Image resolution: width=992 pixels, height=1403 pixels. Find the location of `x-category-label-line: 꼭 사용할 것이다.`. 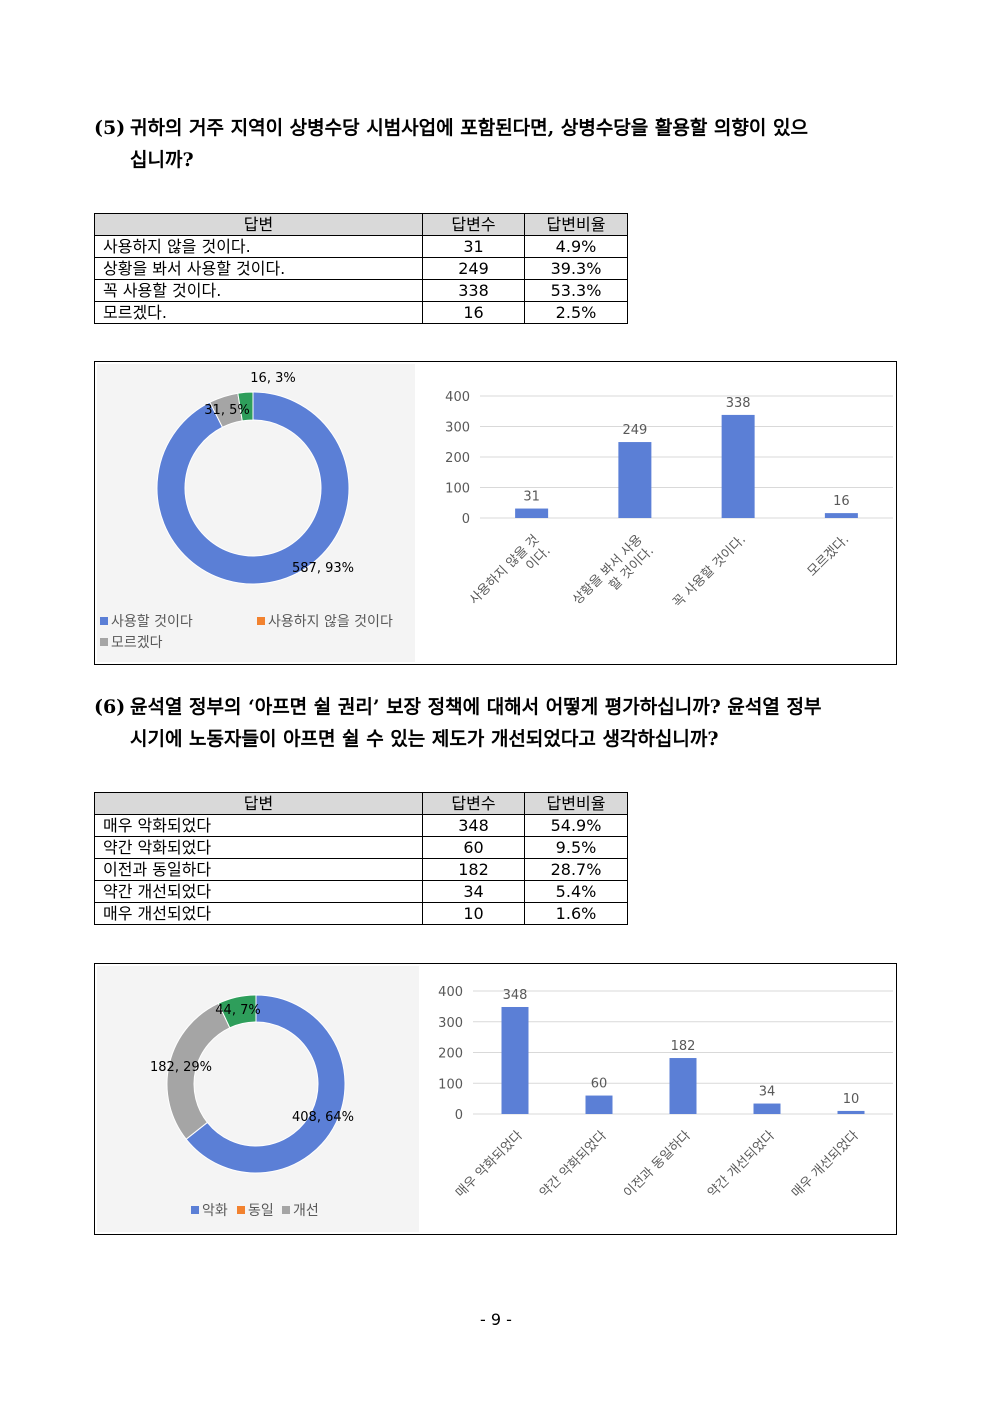

x-category-label-line: 꼭 사용할 것이다. is located at coordinates (709, 571).